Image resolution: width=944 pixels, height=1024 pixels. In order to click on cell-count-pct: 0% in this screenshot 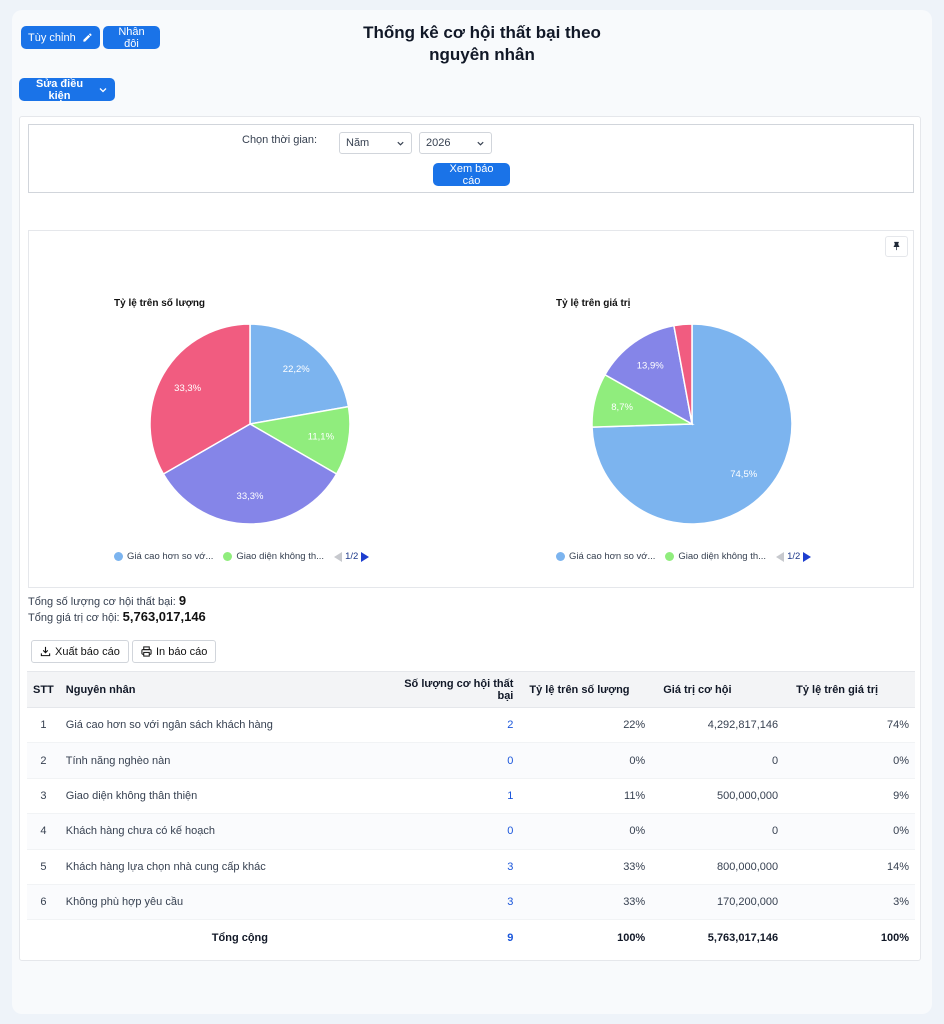, I will do `click(585, 760)`.